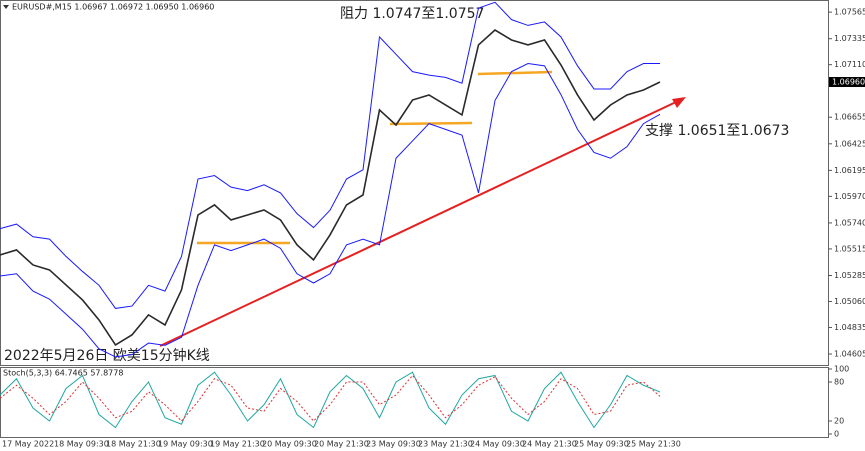  I want to click on x-tick-label: 20 May 21:30, so click(341, 444).